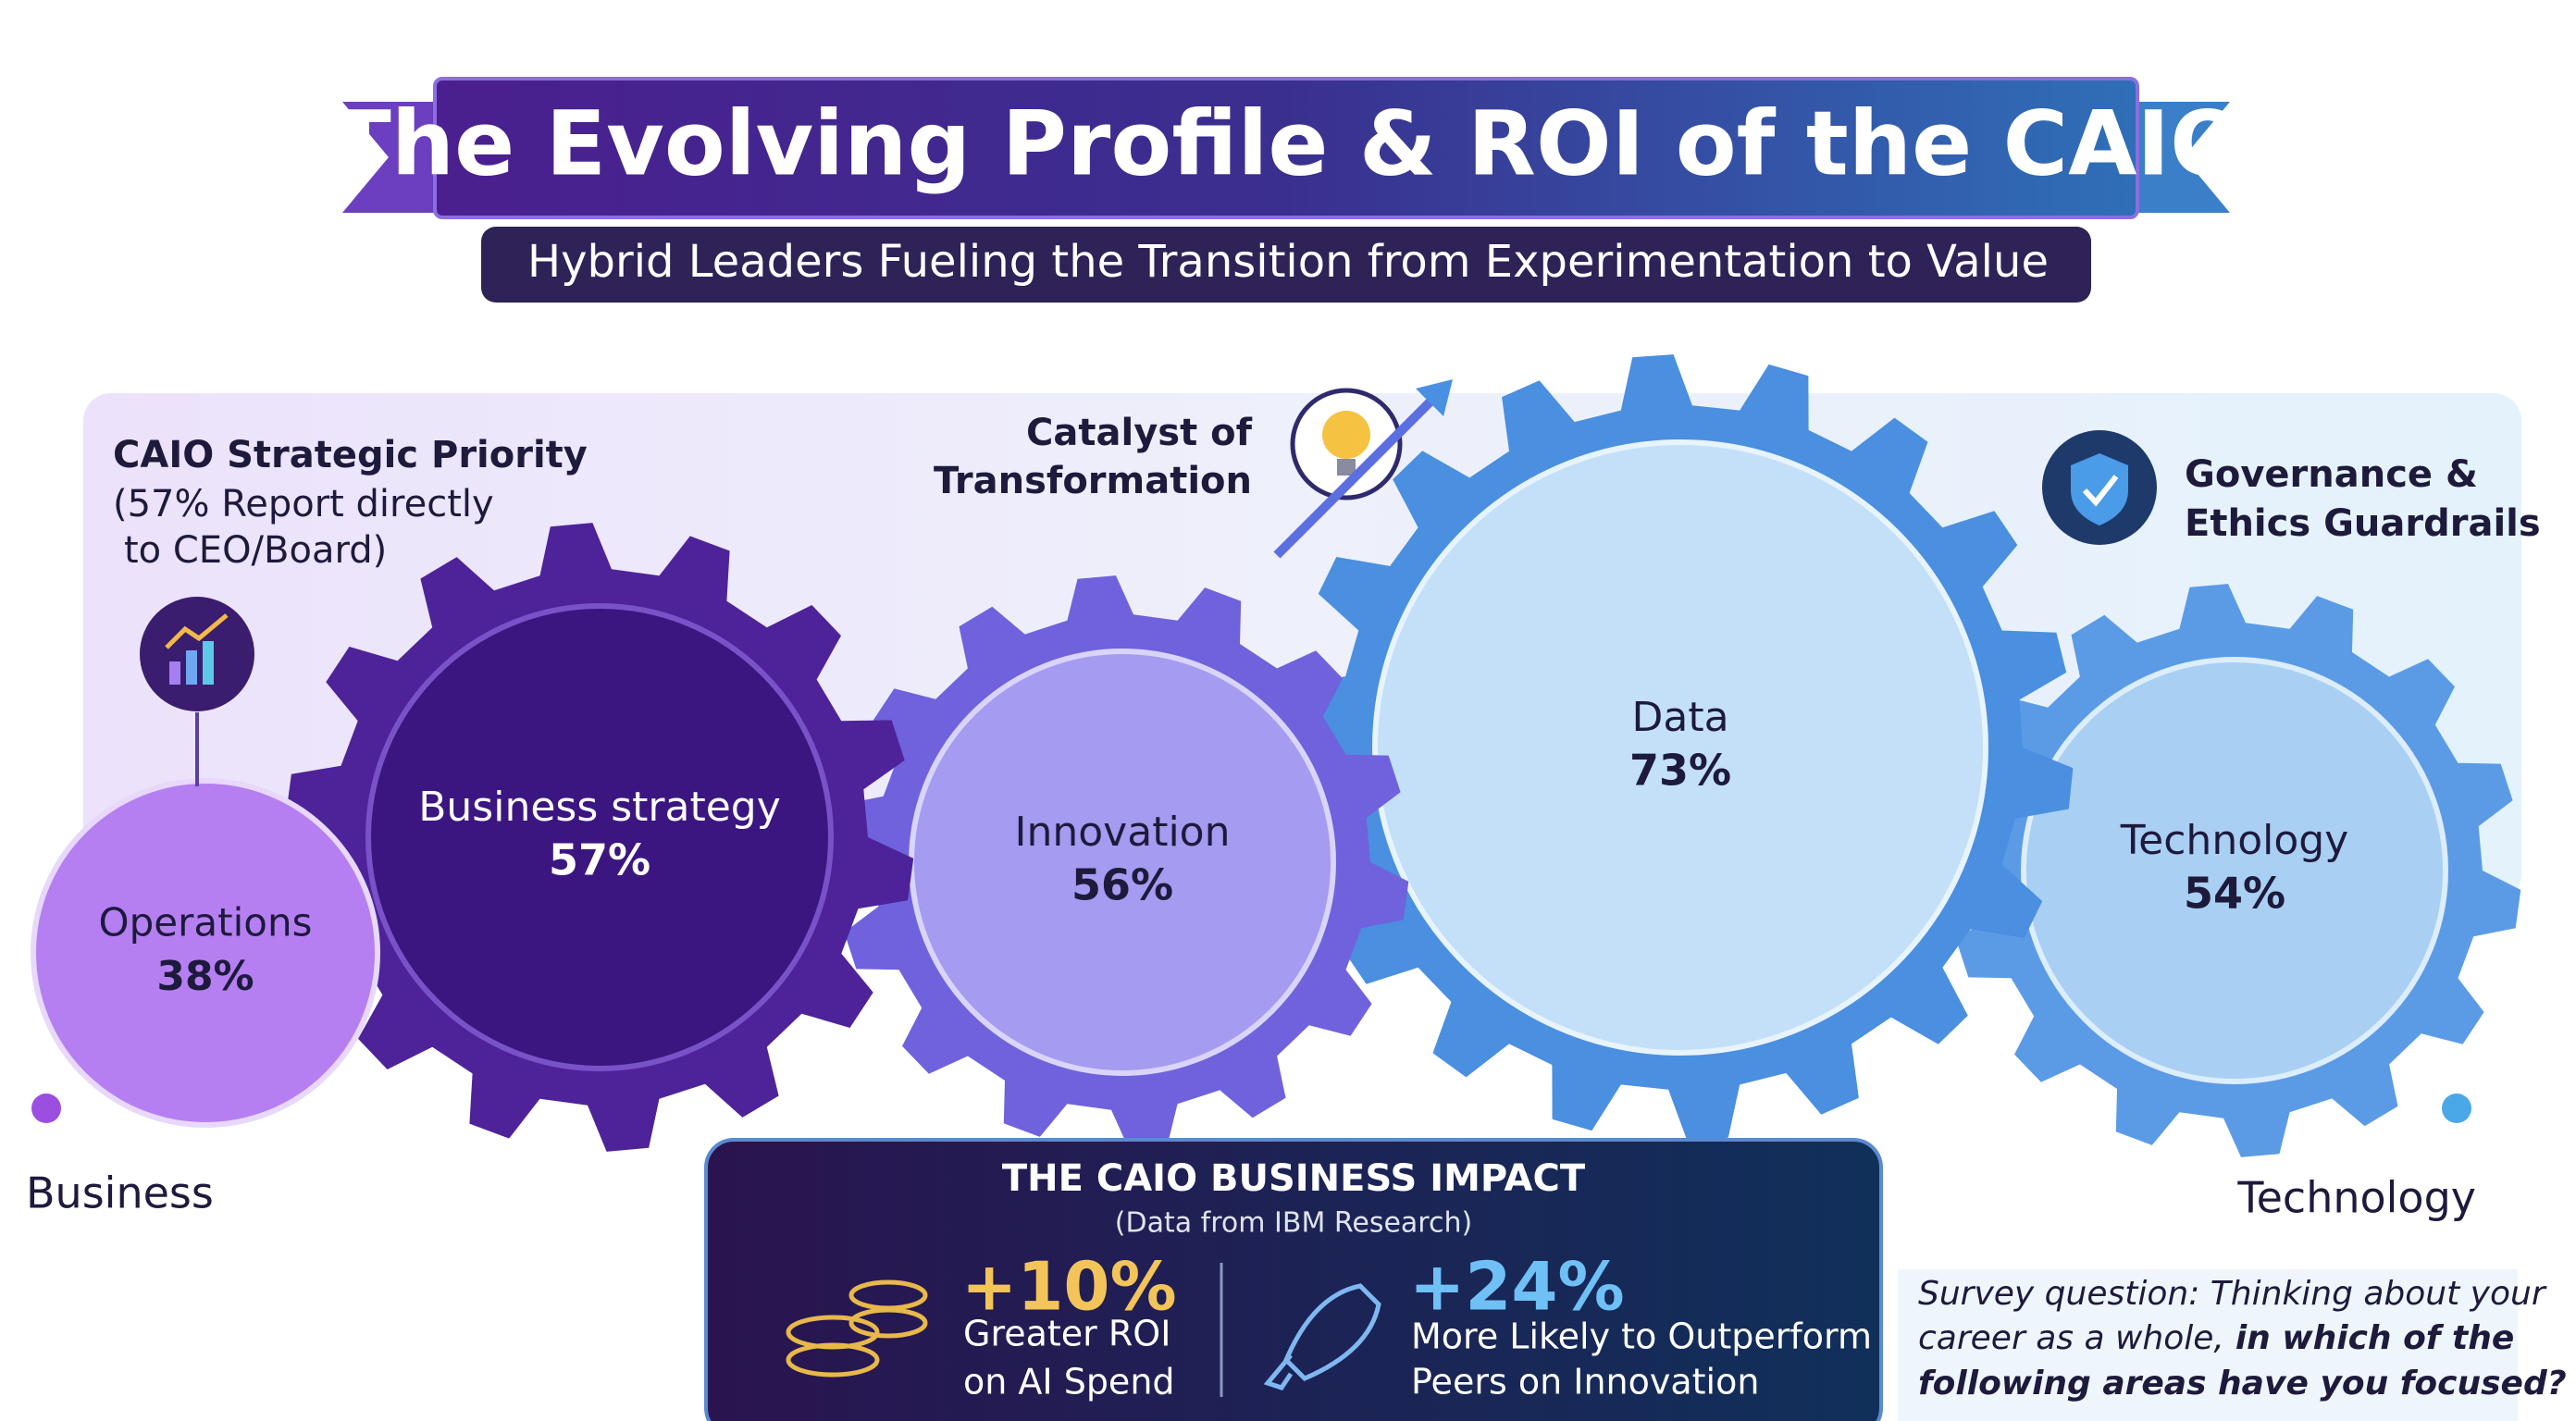 The width and height of the screenshot is (2576, 1421). Describe the element at coordinates (600, 860) in the screenshot. I see `gear-value: 57%` at that location.